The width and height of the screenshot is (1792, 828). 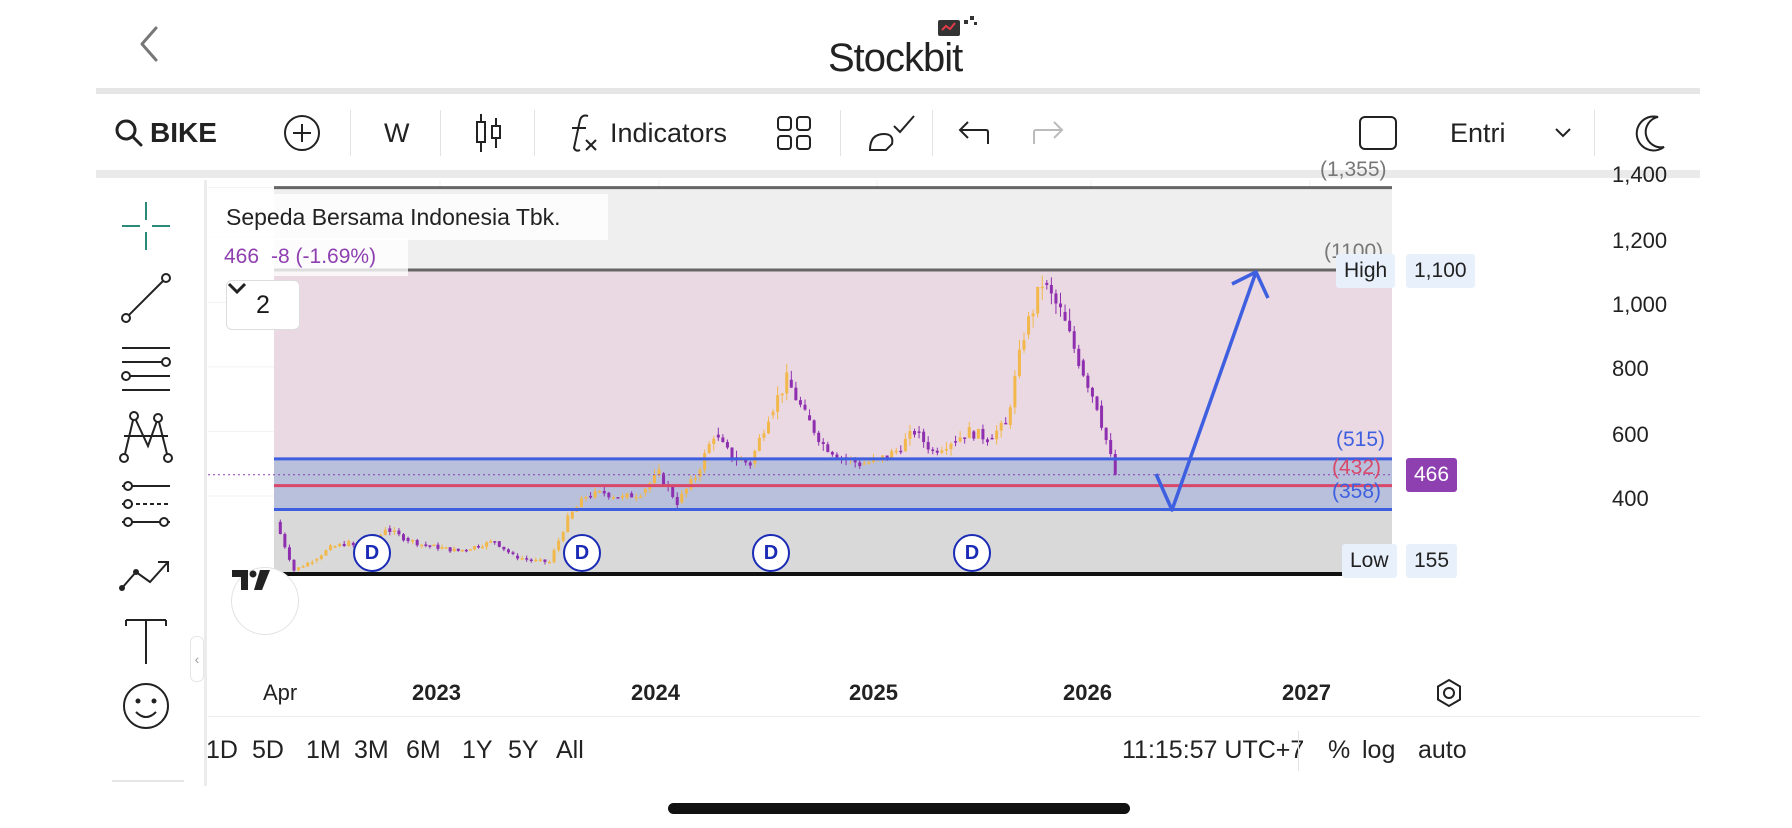 What do you see at coordinates (146, 640) in the screenshot?
I see `text-tool-icon` at bounding box center [146, 640].